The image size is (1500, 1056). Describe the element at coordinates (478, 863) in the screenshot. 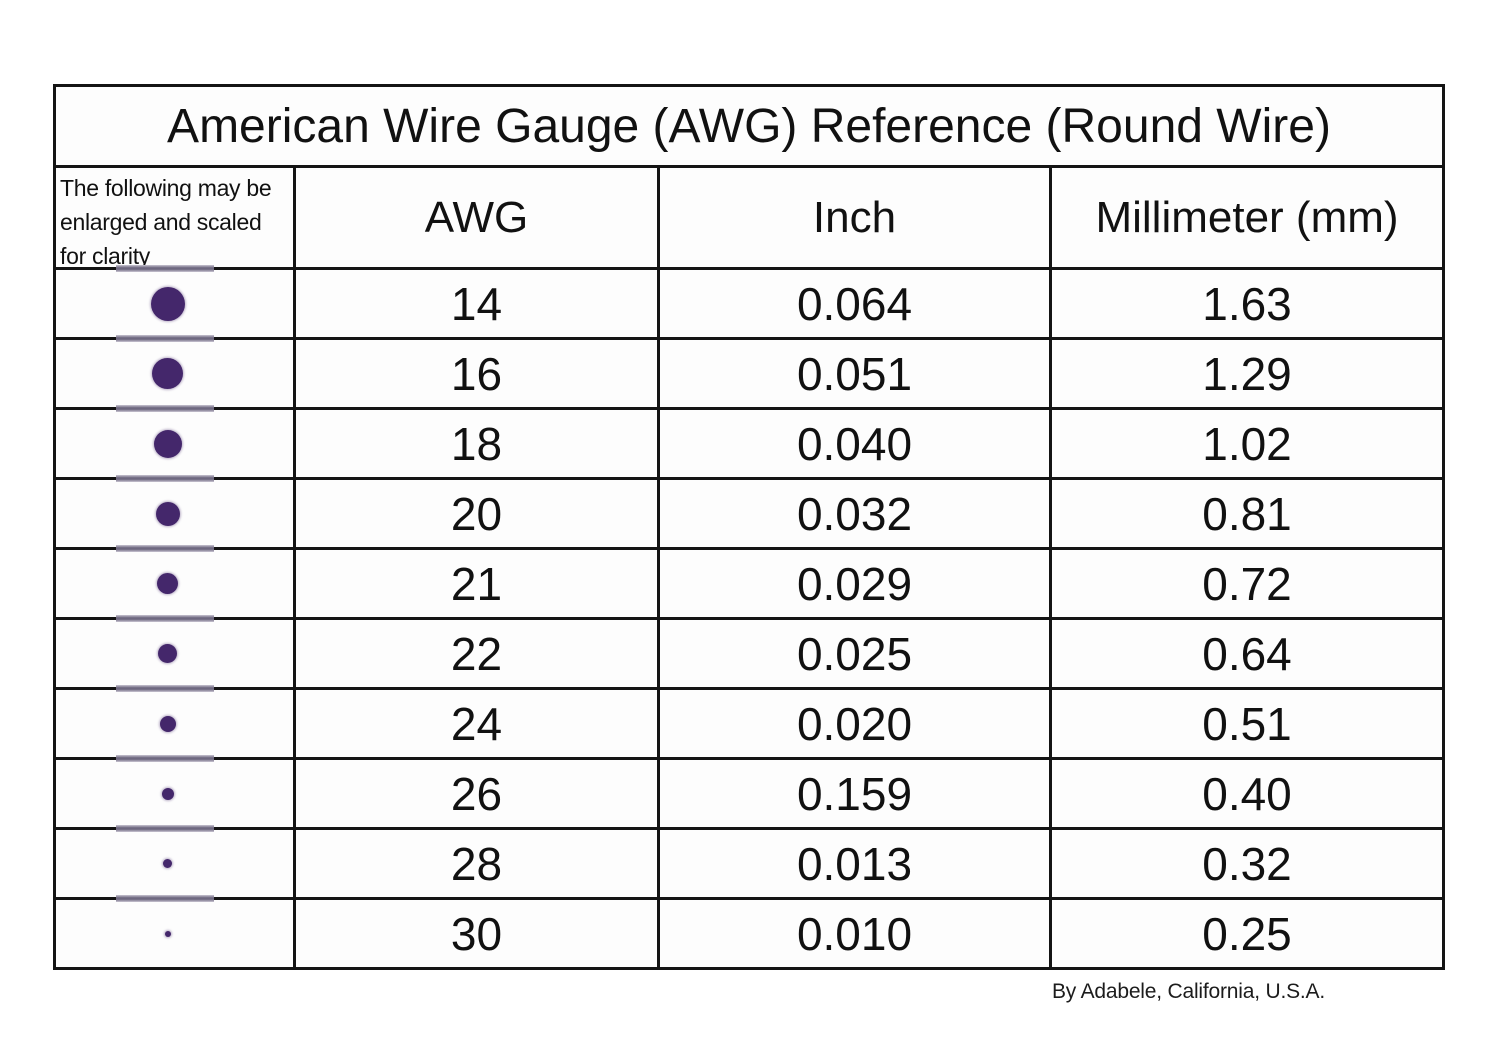

I see `awg-value: 28` at that location.